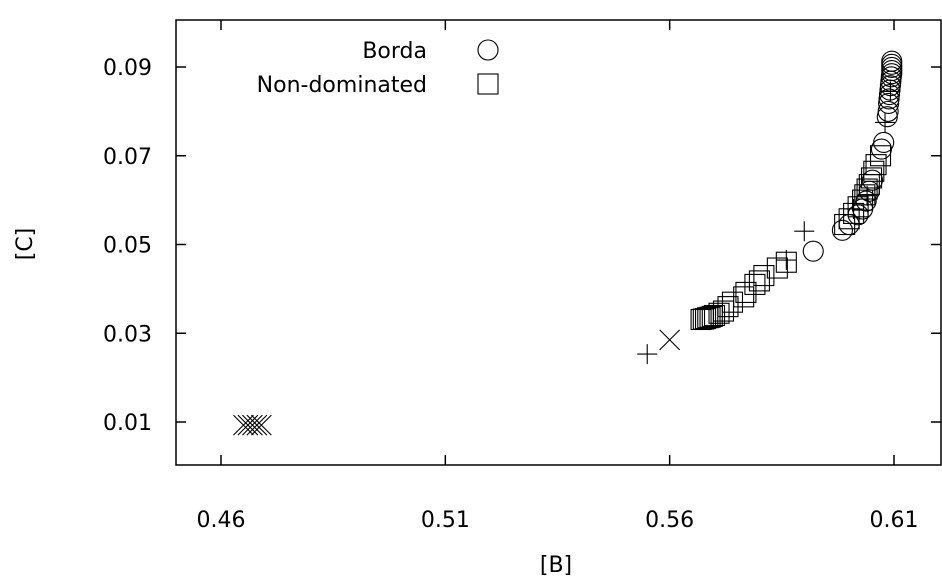 The image size is (942, 584). I want to click on legend-label: Borda, so click(394, 51).